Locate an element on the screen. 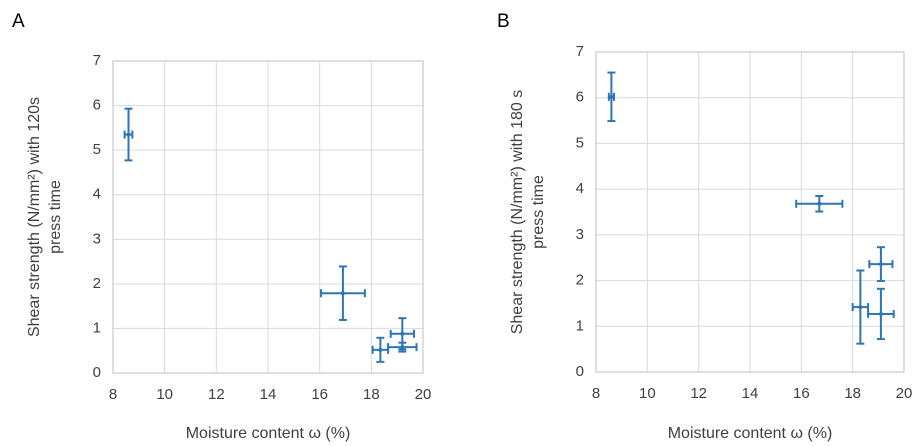 Image resolution: width=913 pixels, height=446 pixels. y-axis-title: Shear strength (N/mm²) with 120s is located at coordinates (34, 217).